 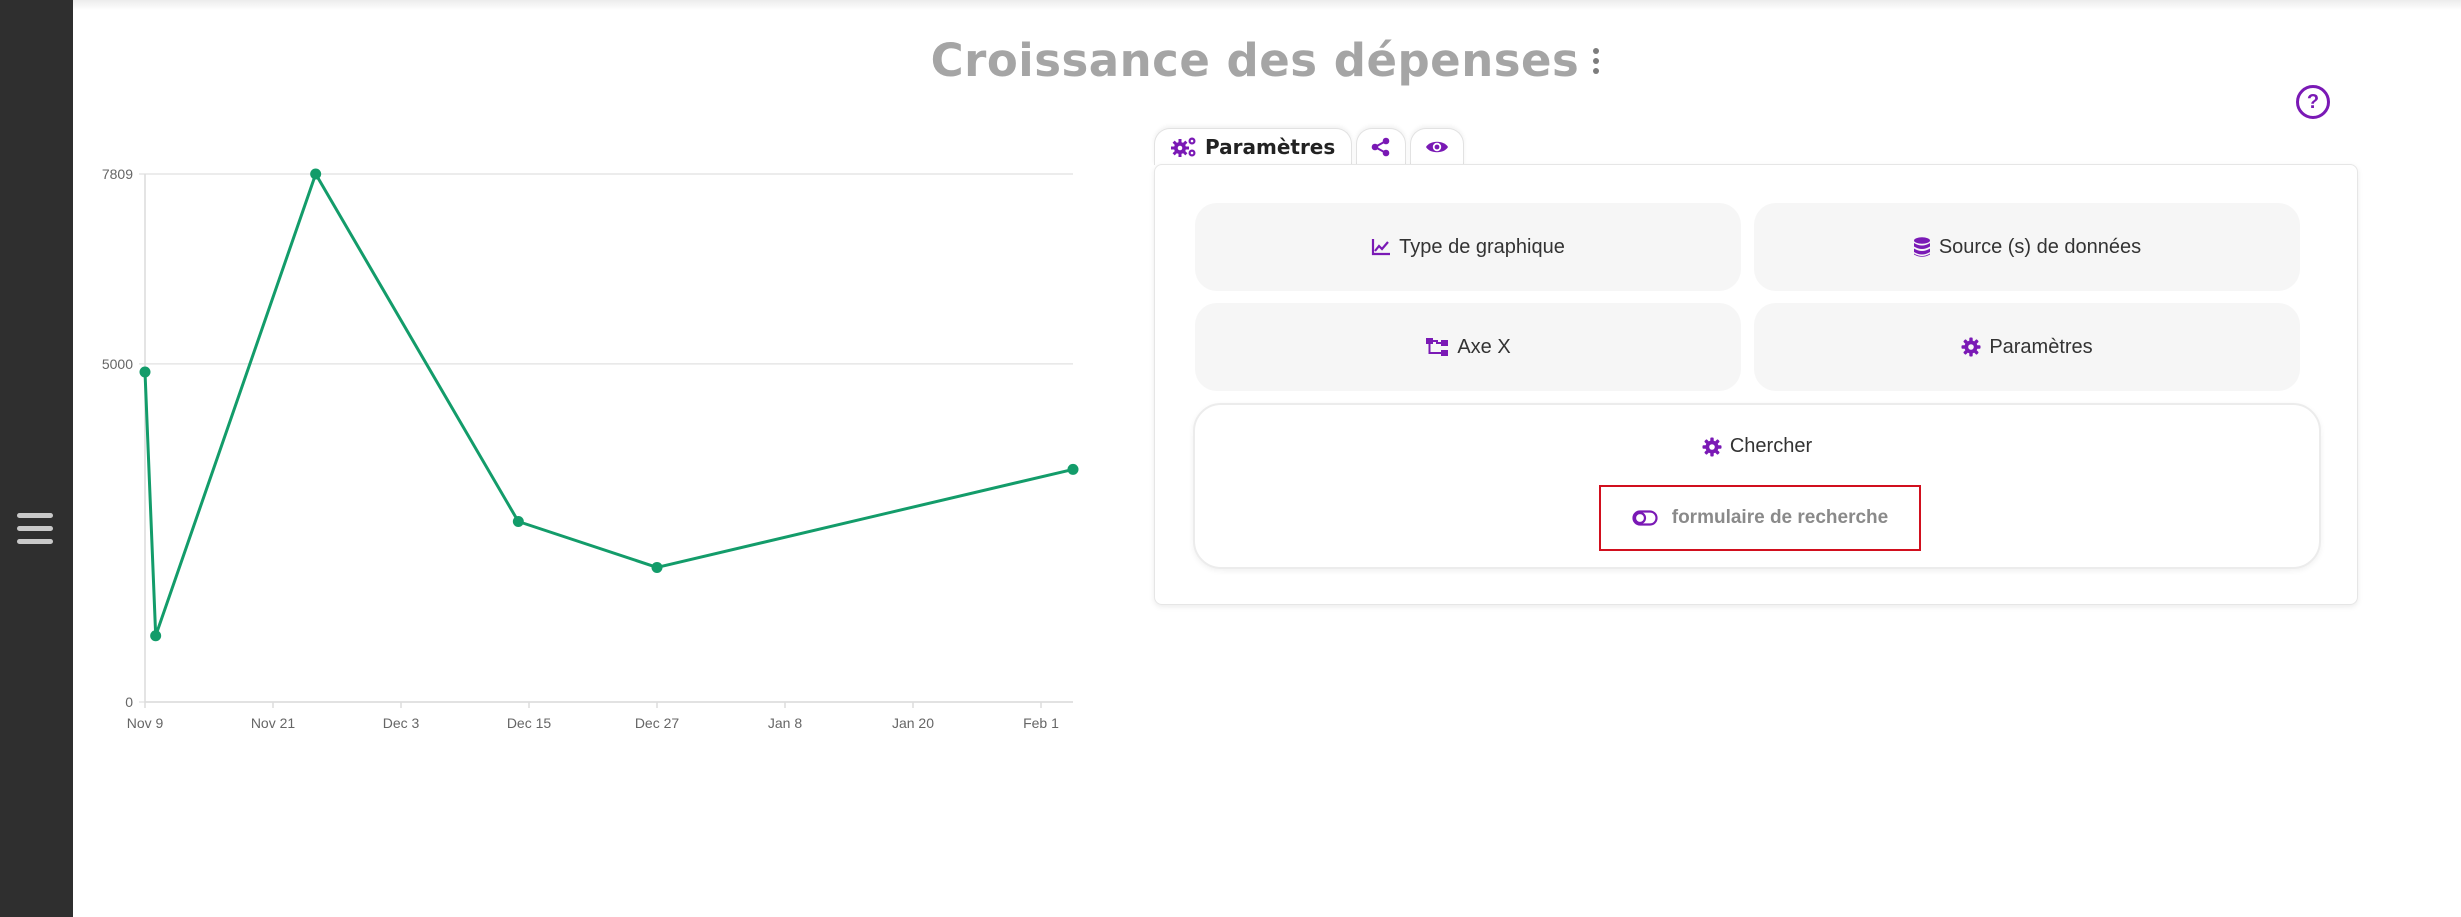 I want to click on tab-parametres-label: Paramètres, so click(x=1270, y=147).